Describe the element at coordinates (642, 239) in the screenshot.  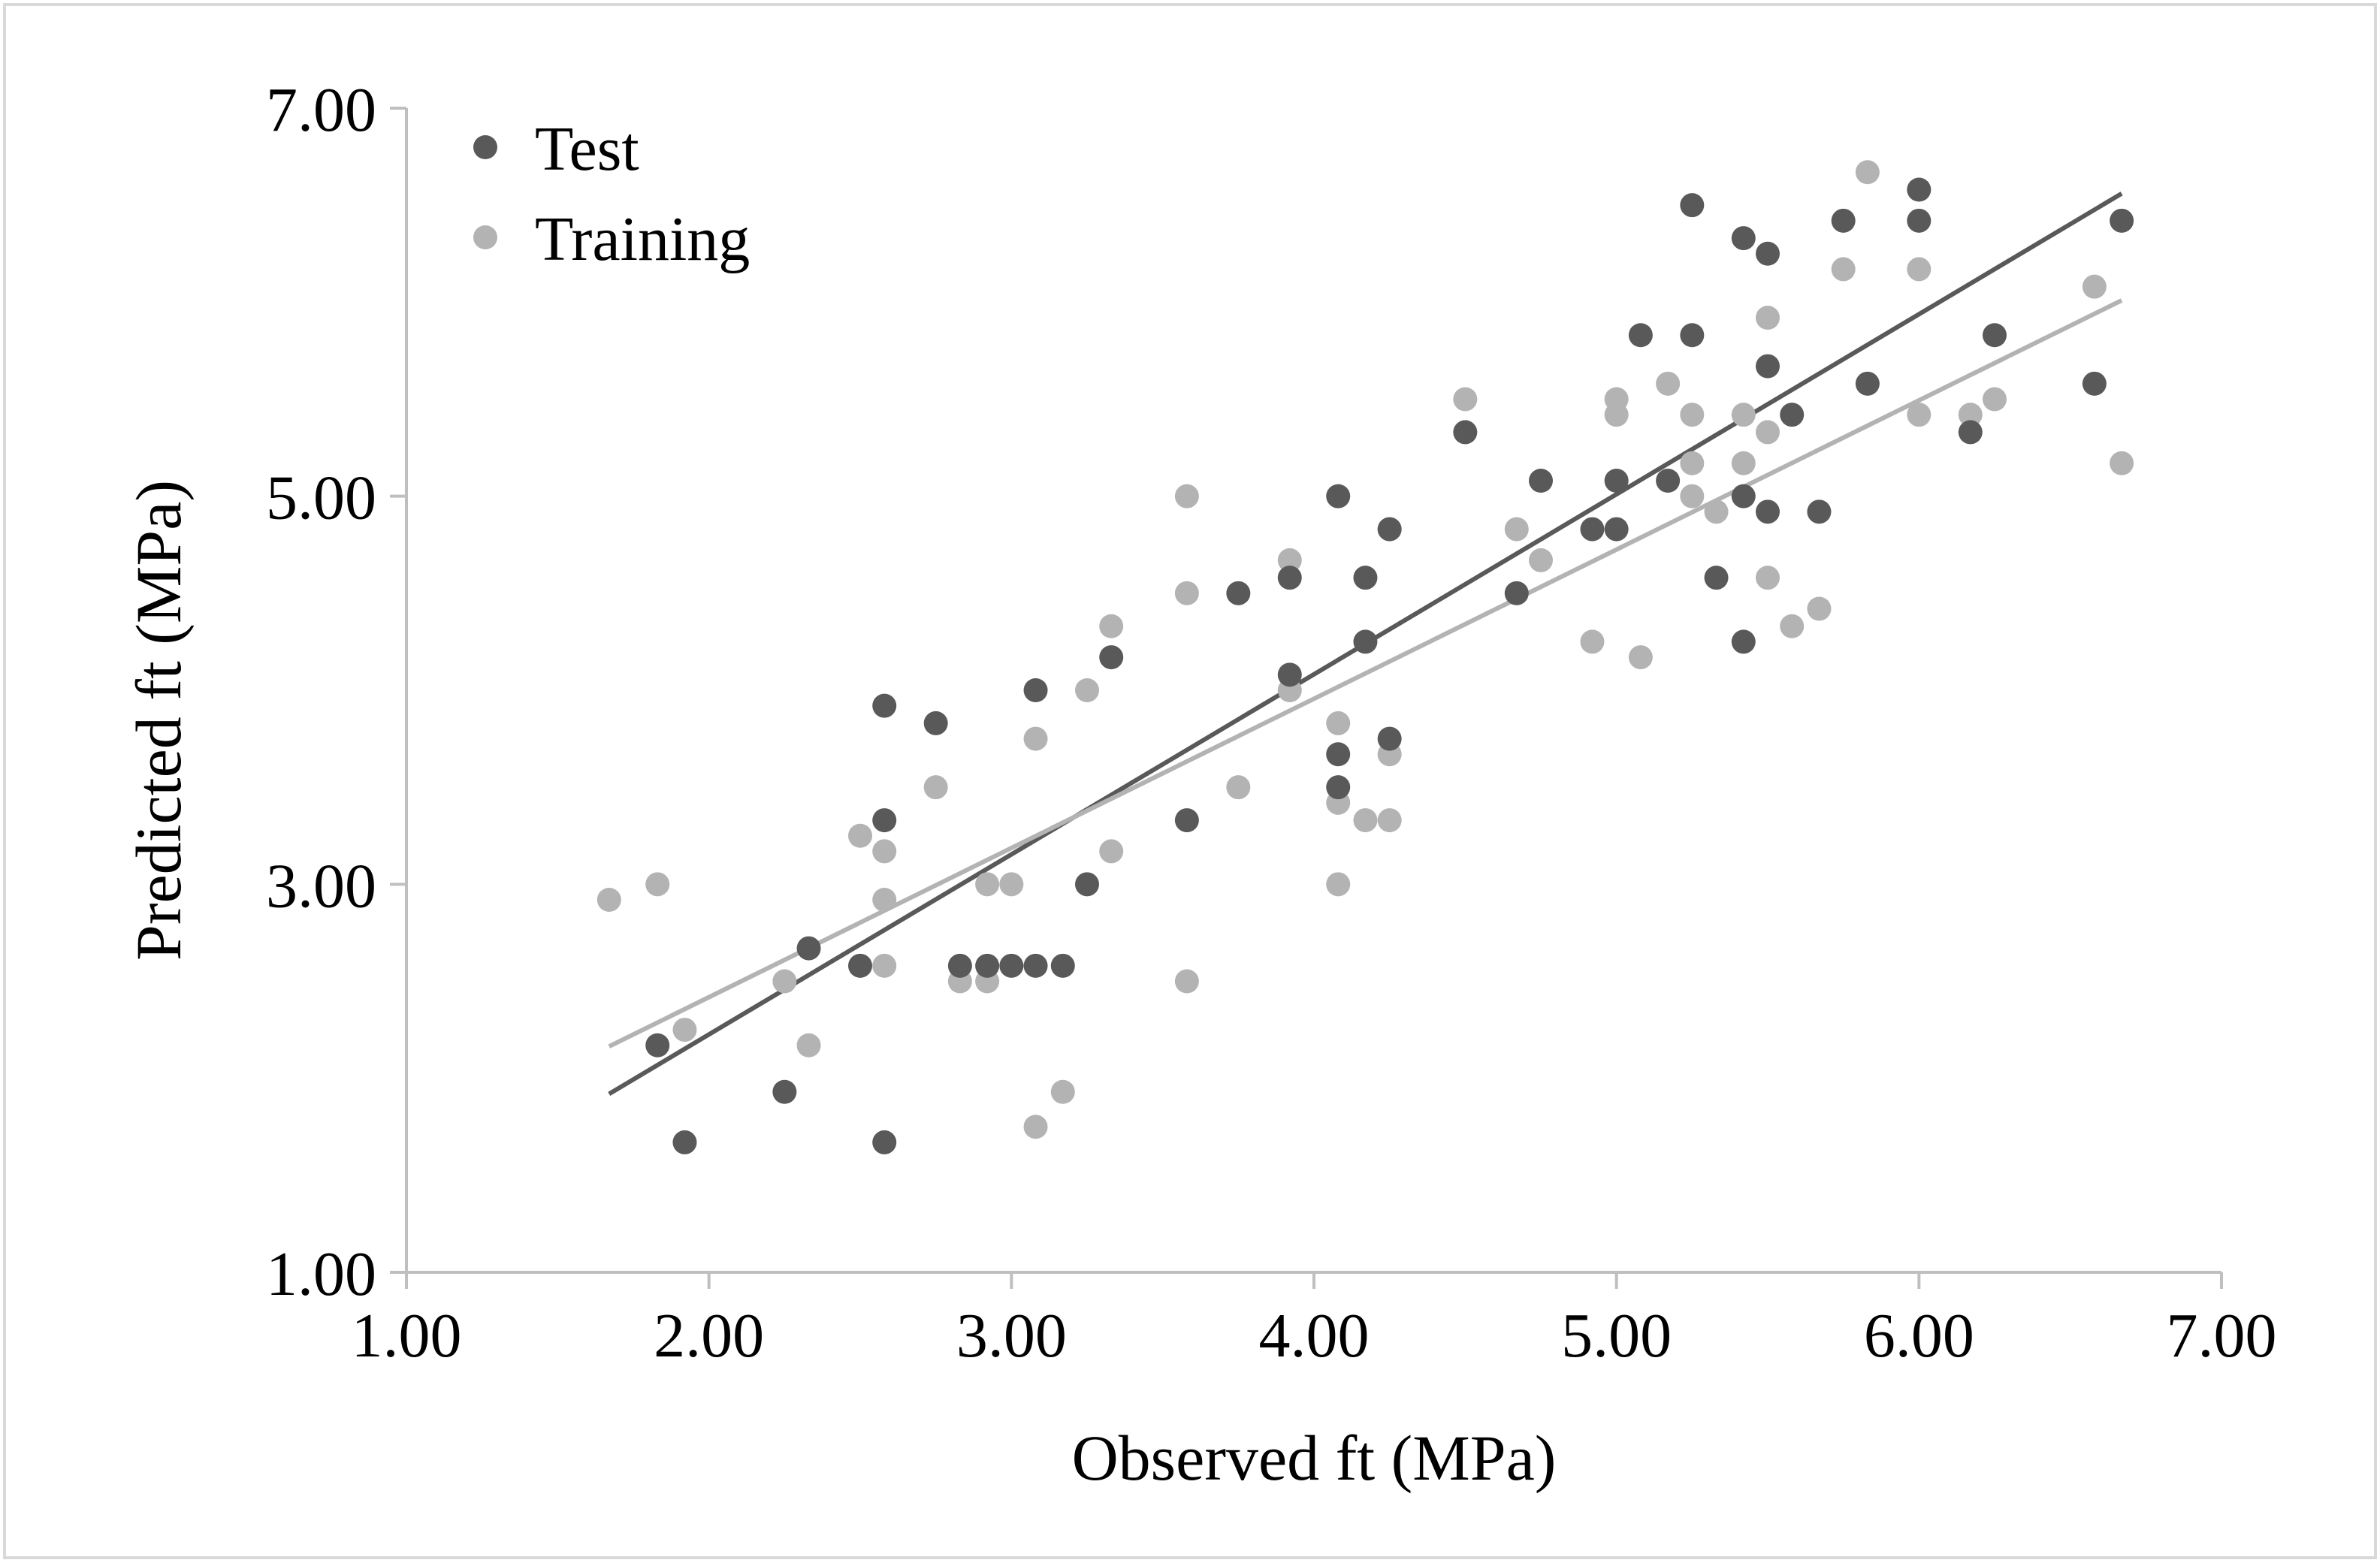
I see `legend-label-training: Training` at that location.